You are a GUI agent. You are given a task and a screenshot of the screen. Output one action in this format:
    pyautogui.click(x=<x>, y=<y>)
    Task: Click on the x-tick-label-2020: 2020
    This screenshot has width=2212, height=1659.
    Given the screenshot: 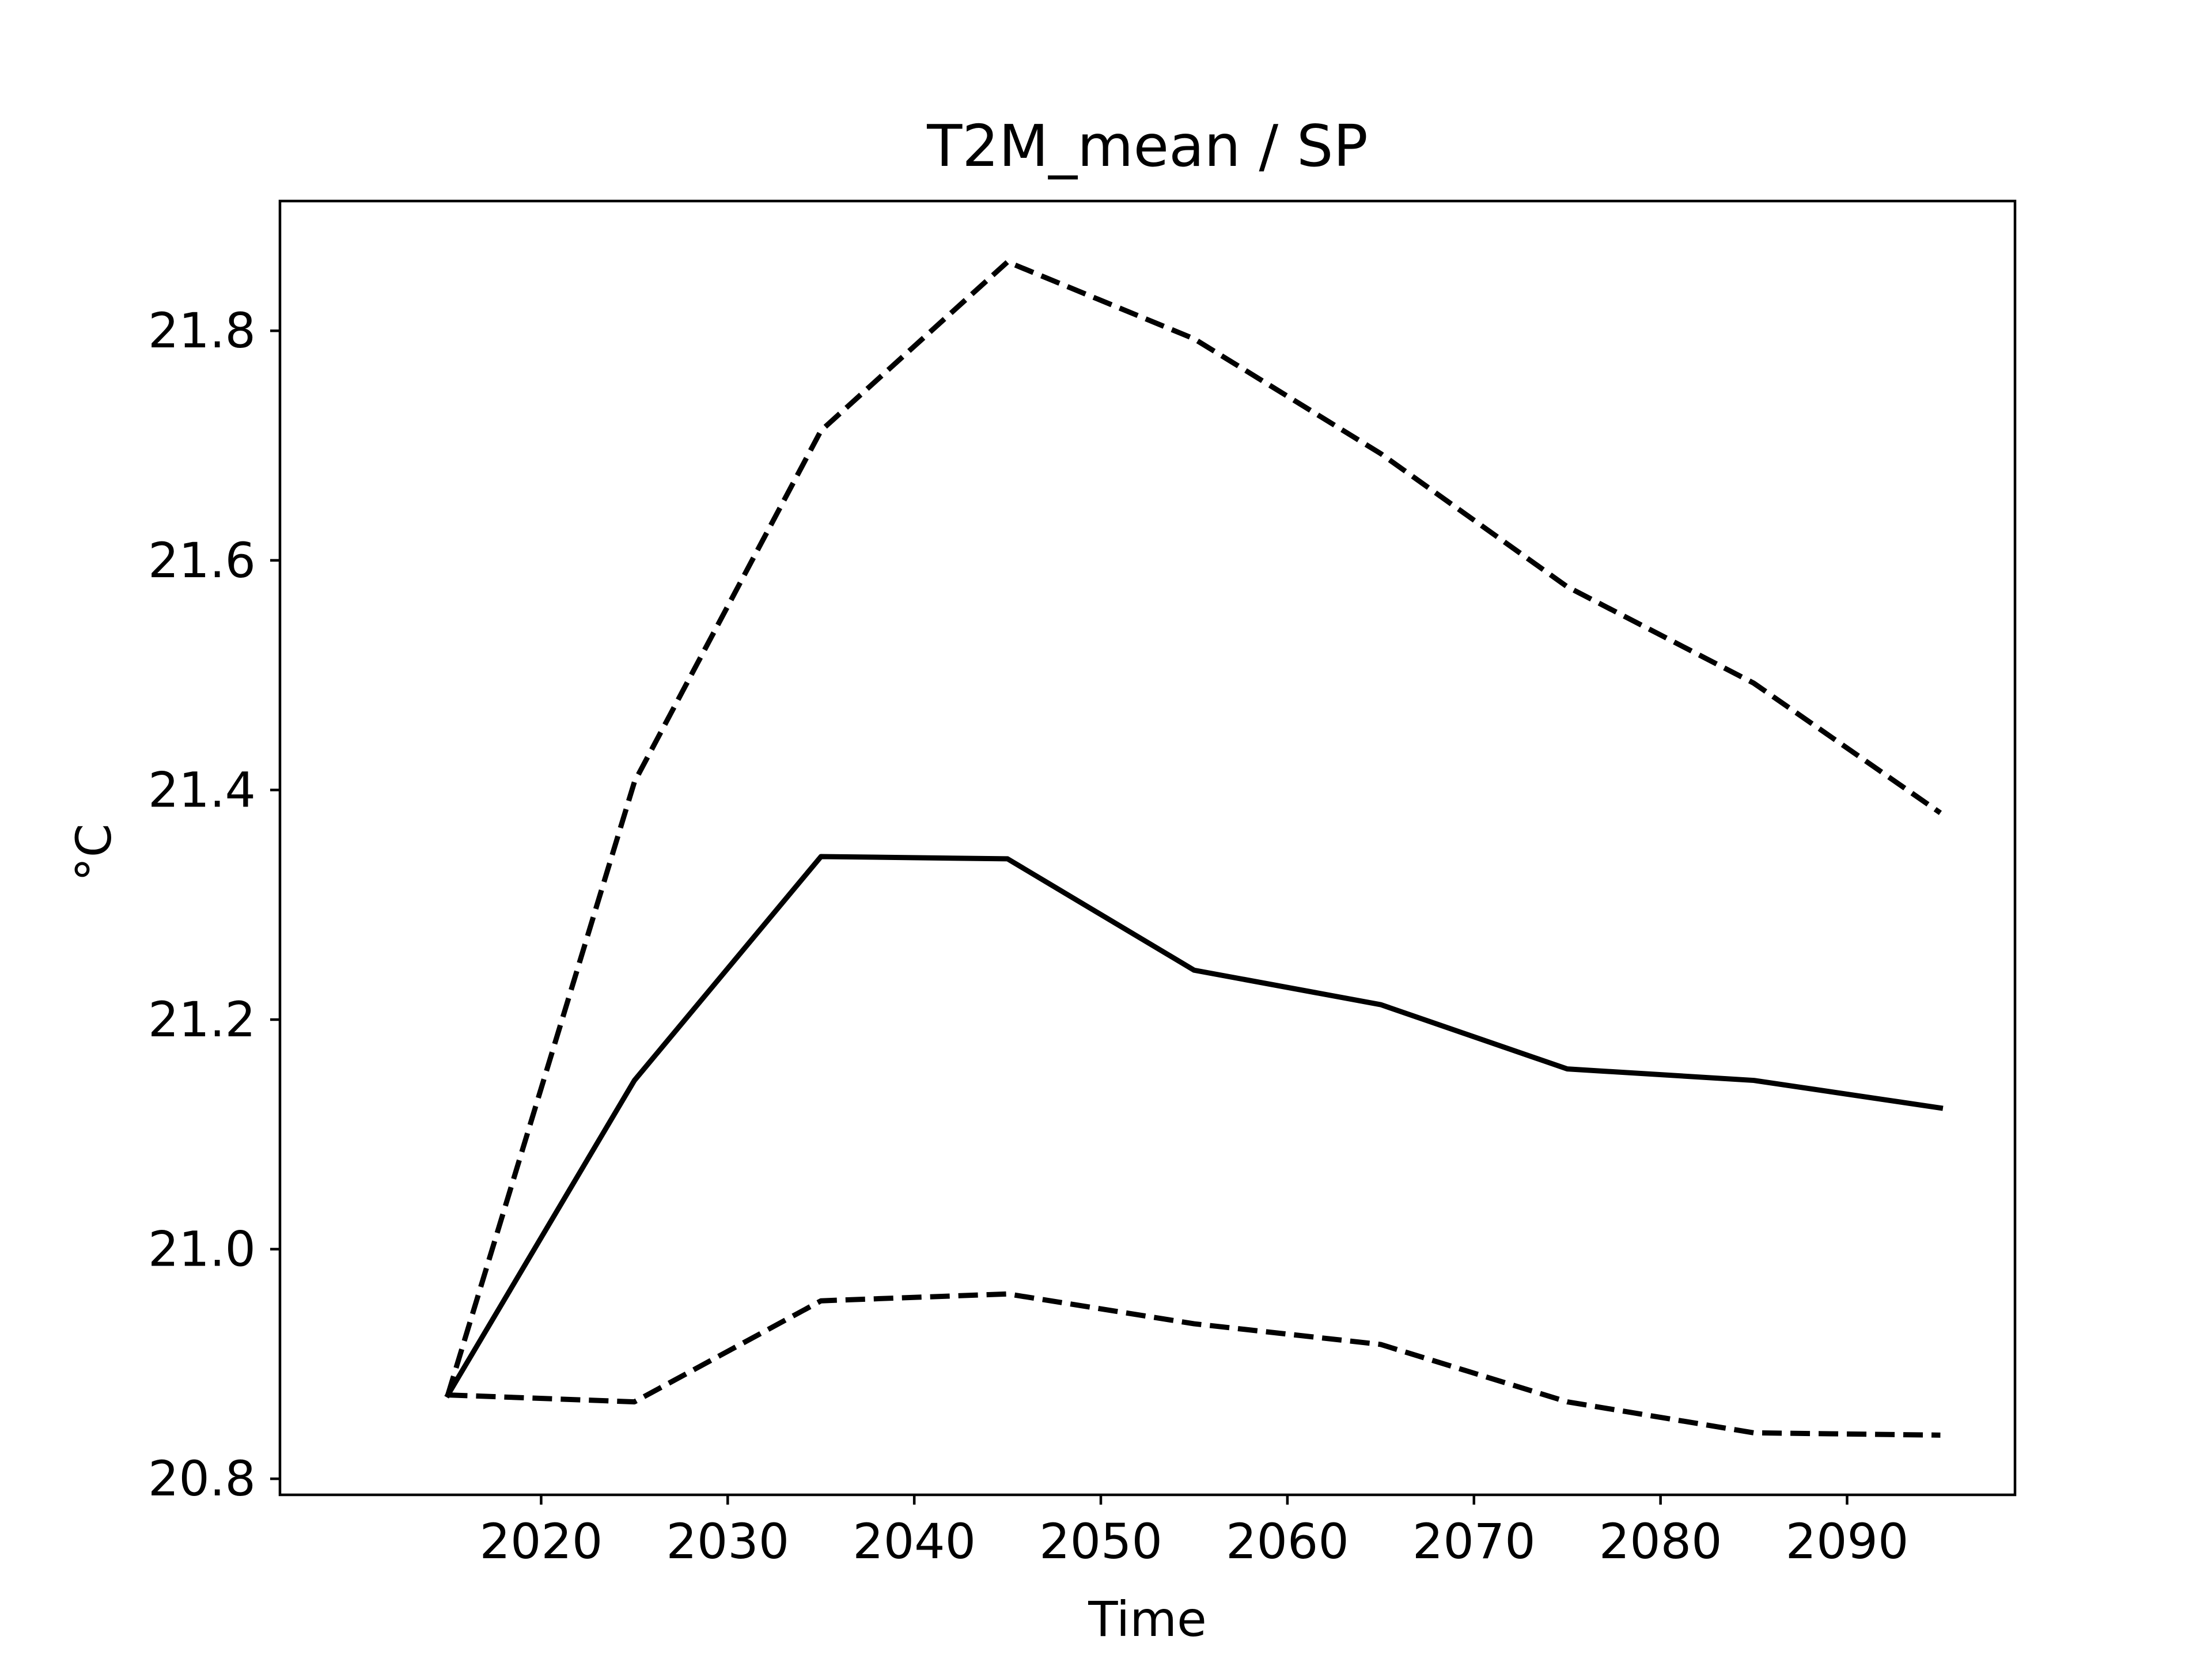 What is the action you would take?
    pyautogui.click(x=541, y=1541)
    